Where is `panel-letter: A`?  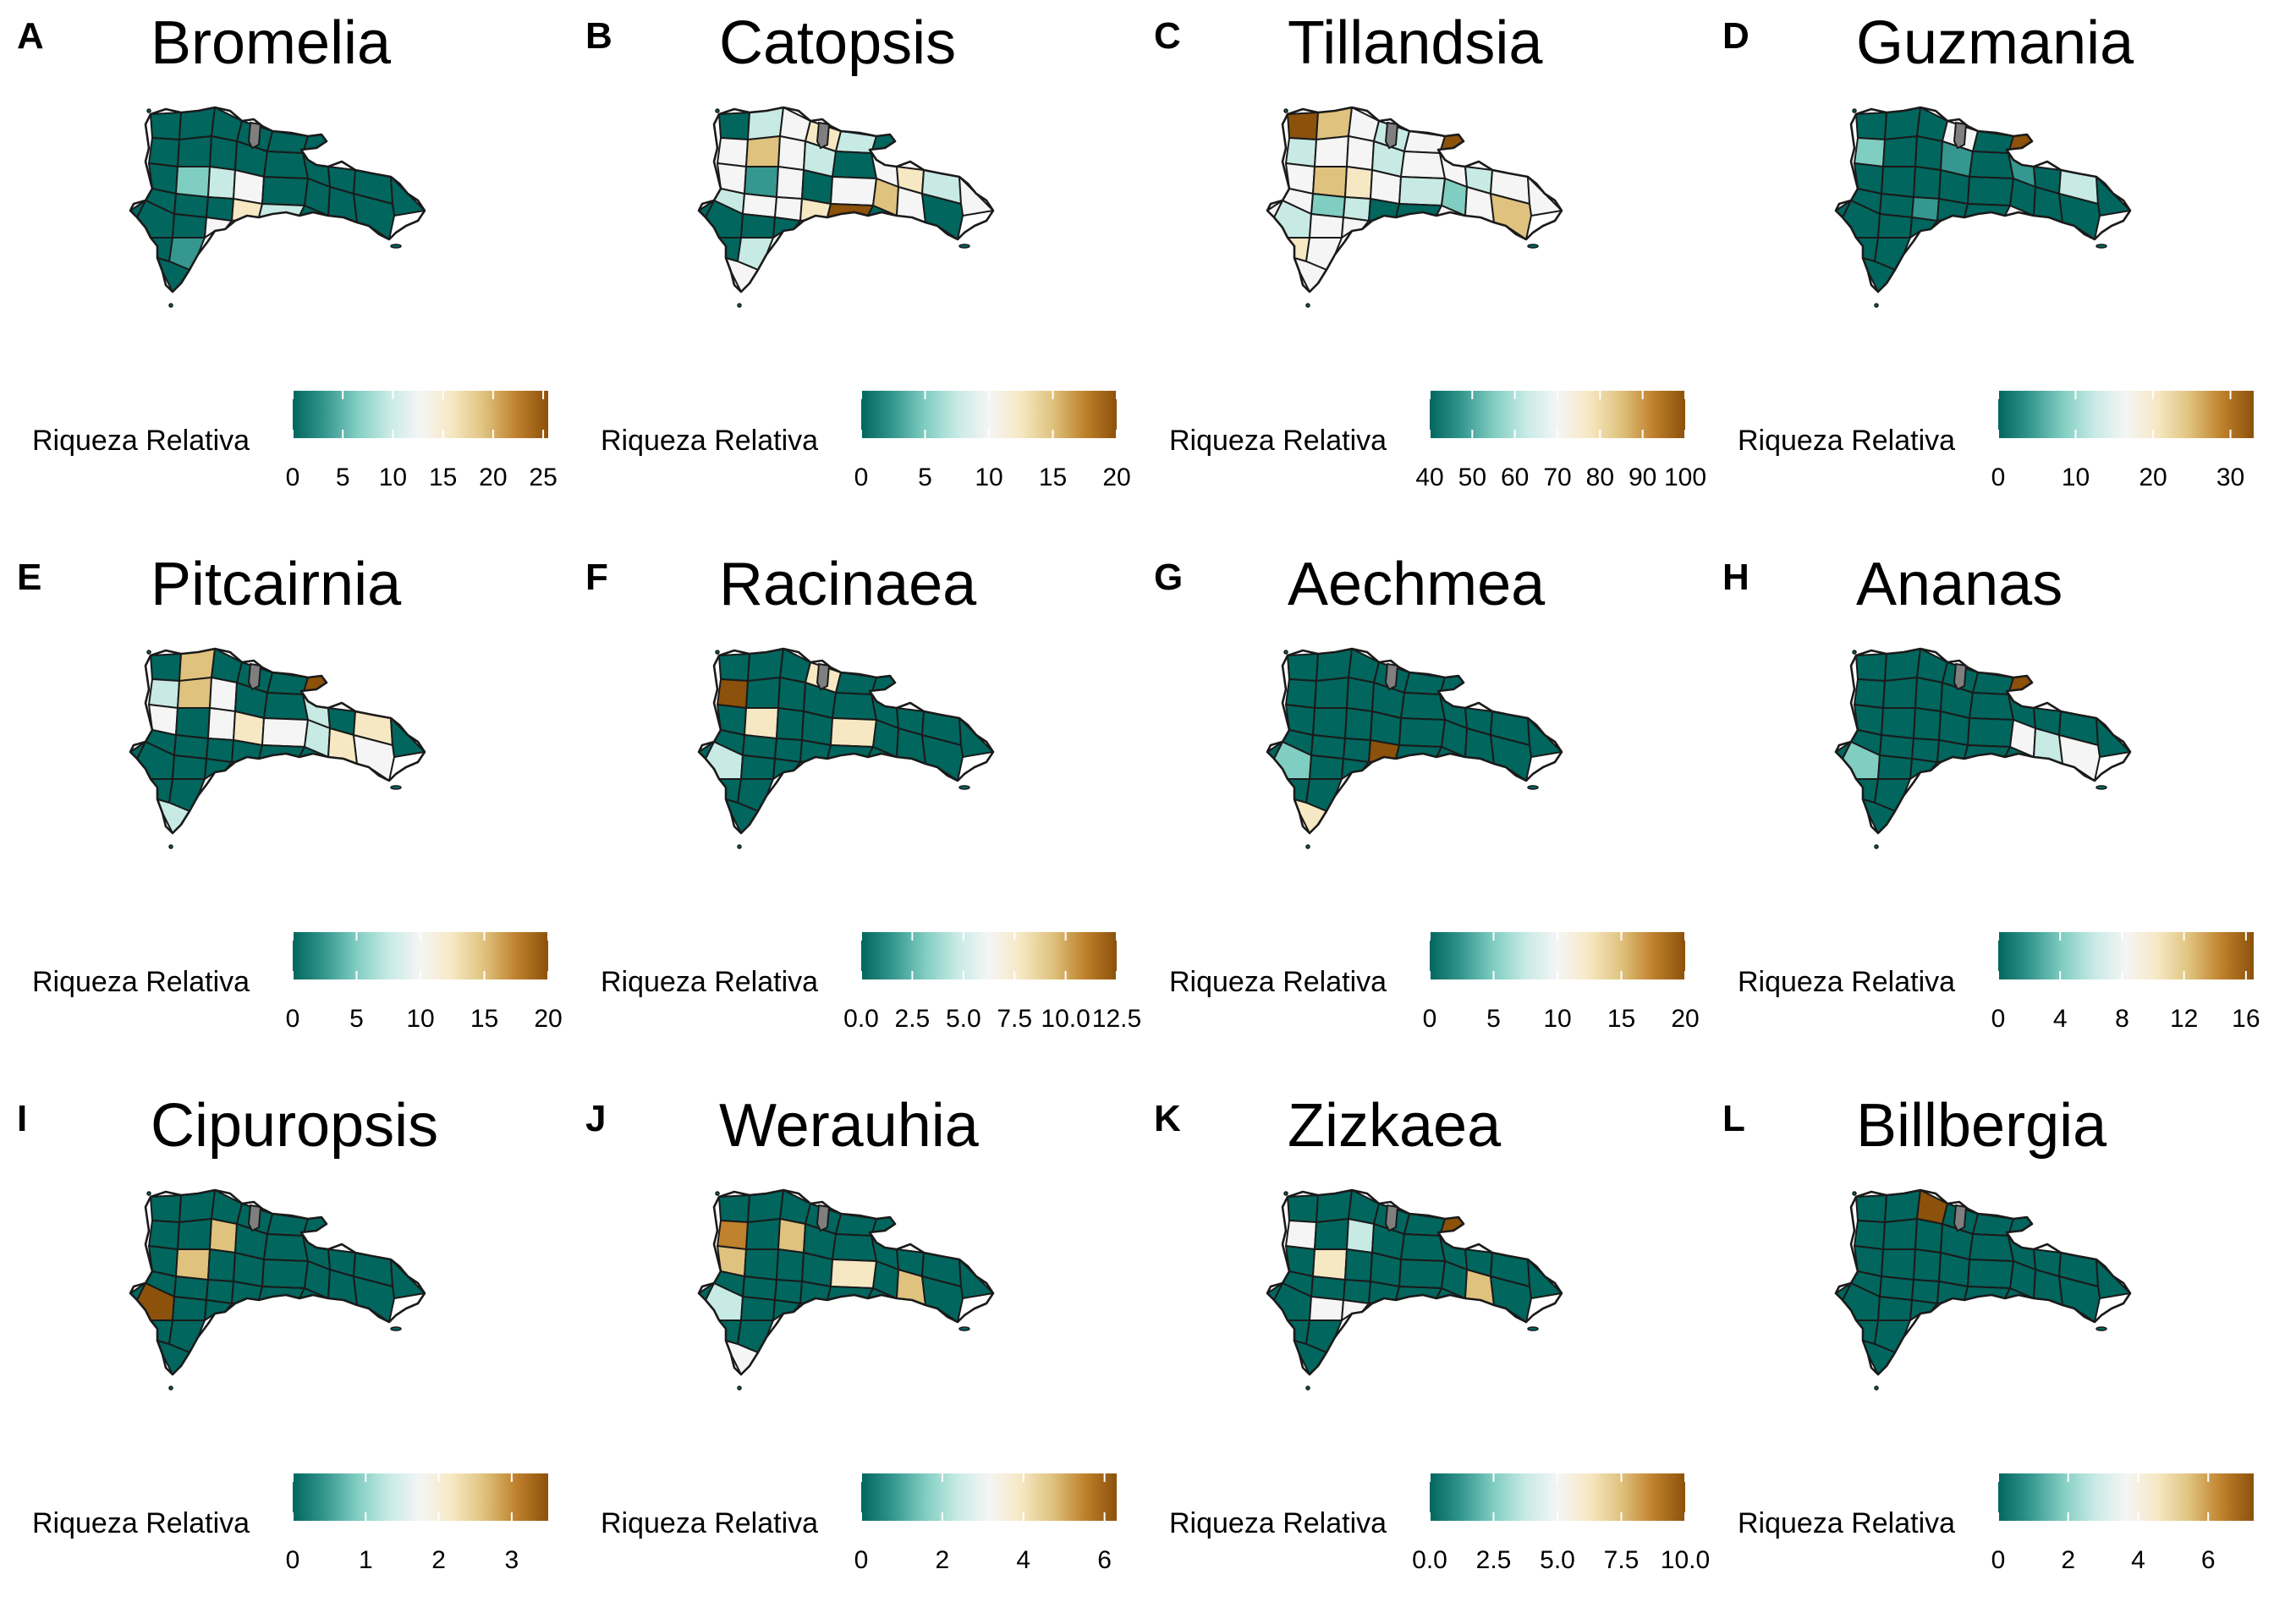 panel-letter: A is located at coordinates (31, 36).